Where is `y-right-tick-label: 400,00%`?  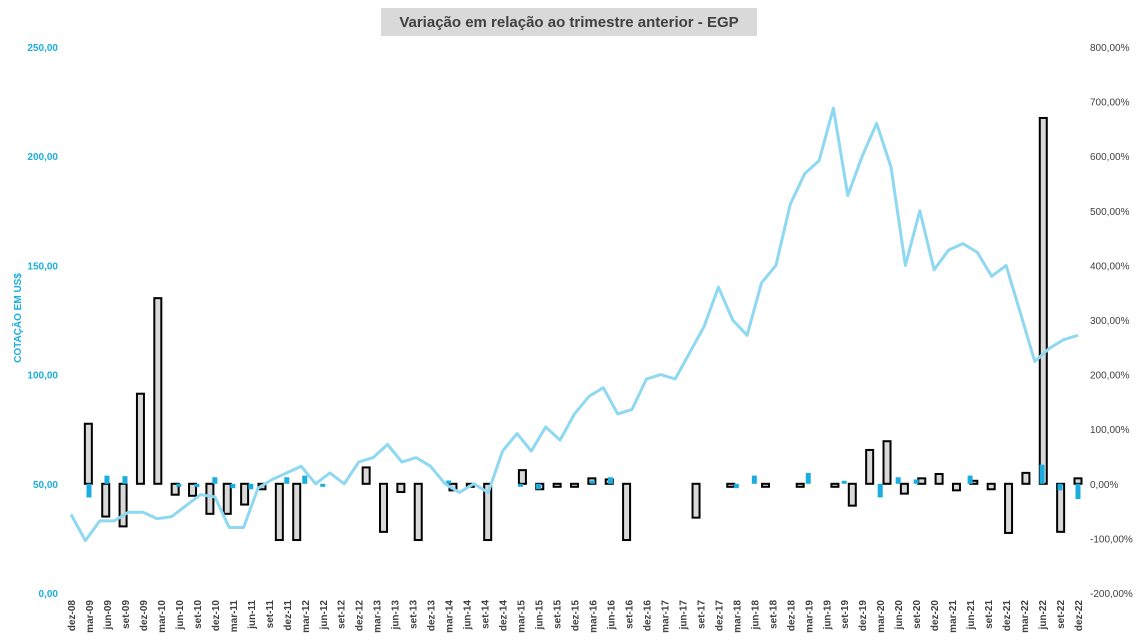 y-right-tick-label: 400,00% is located at coordinates (1110, 266).